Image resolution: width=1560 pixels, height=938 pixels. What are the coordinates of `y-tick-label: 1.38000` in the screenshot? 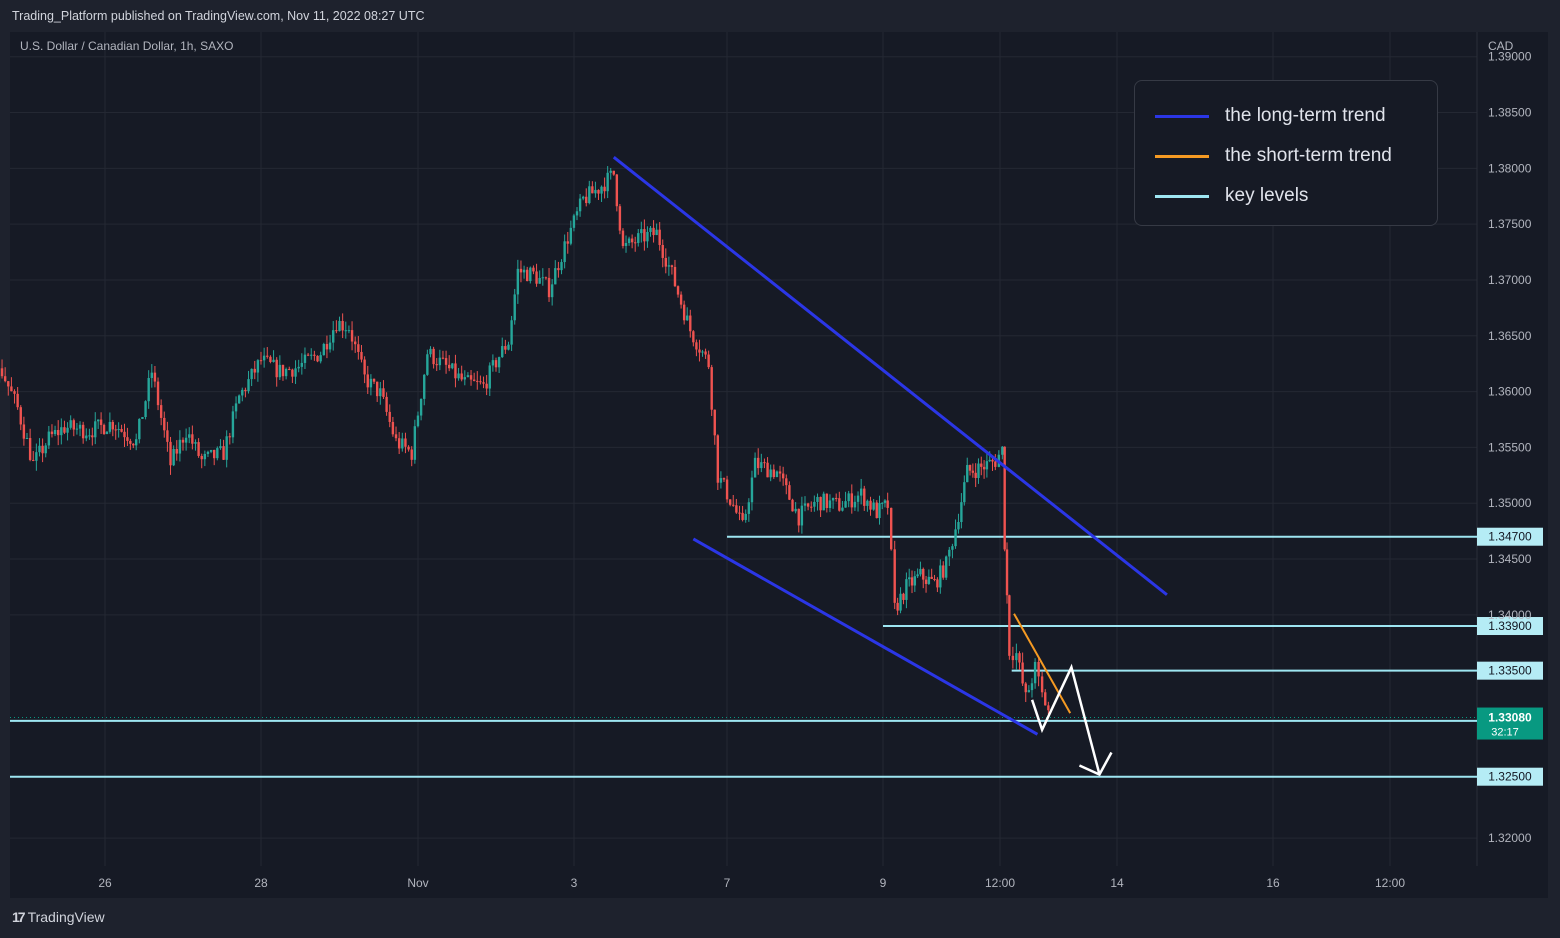 It's located at (1510, 168).